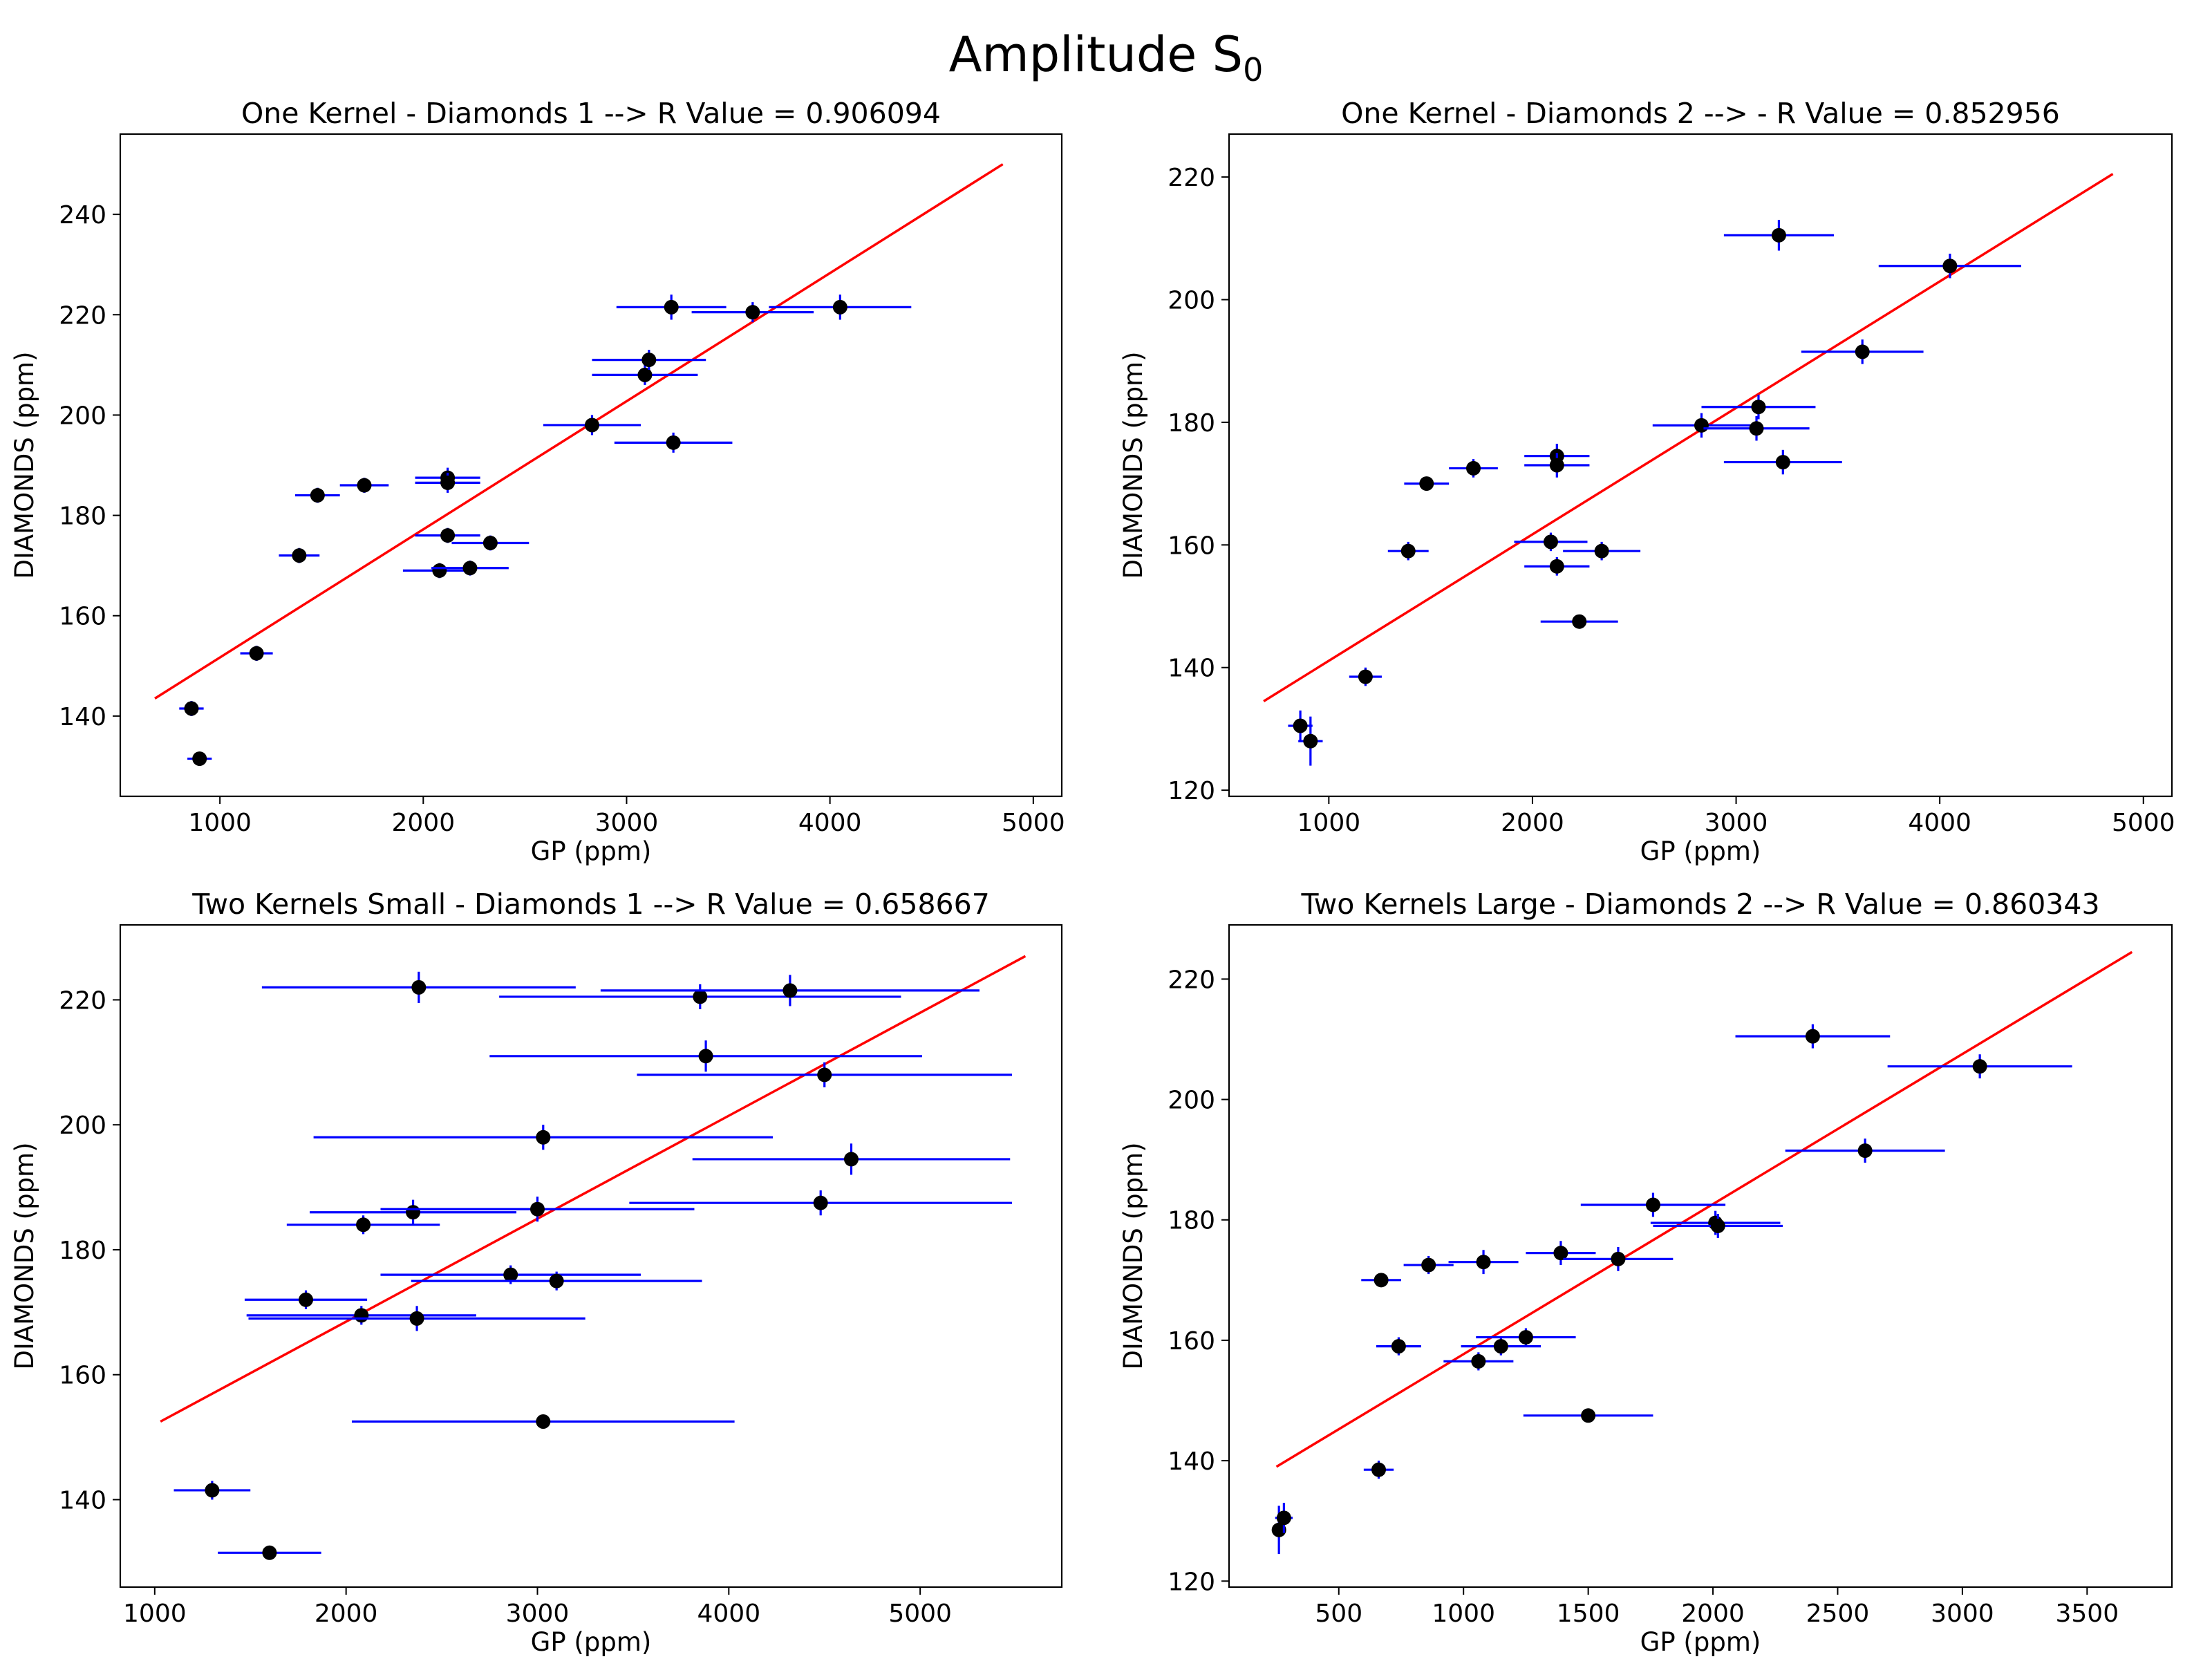  I want to click on figure-title-subscript: 0, so click(1253, 69).